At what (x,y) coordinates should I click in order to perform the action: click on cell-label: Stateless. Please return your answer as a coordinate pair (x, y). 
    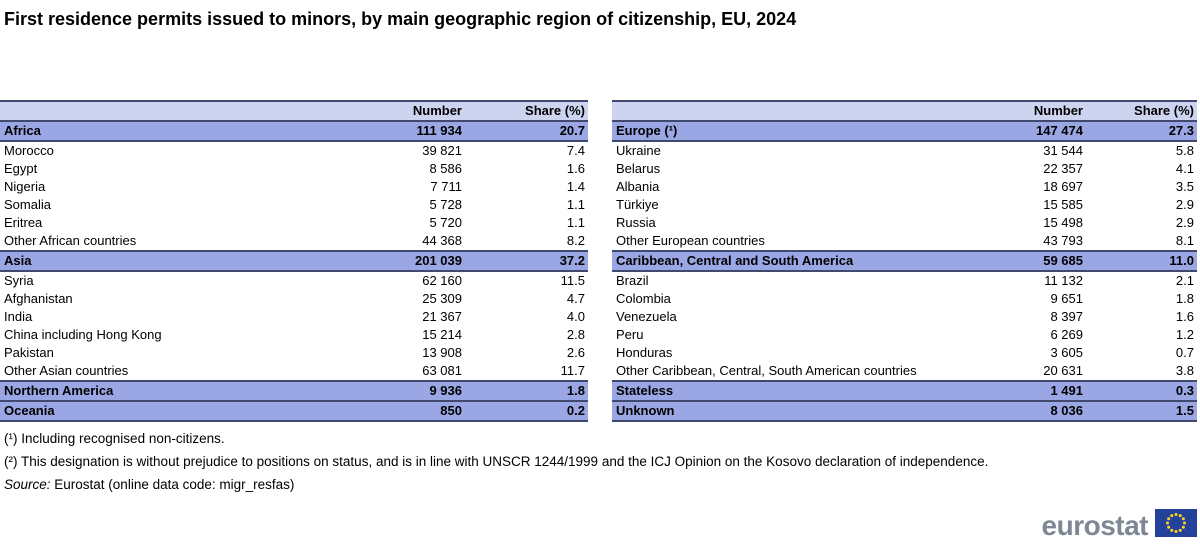
    Looking at the image, I should click on (645, 390).